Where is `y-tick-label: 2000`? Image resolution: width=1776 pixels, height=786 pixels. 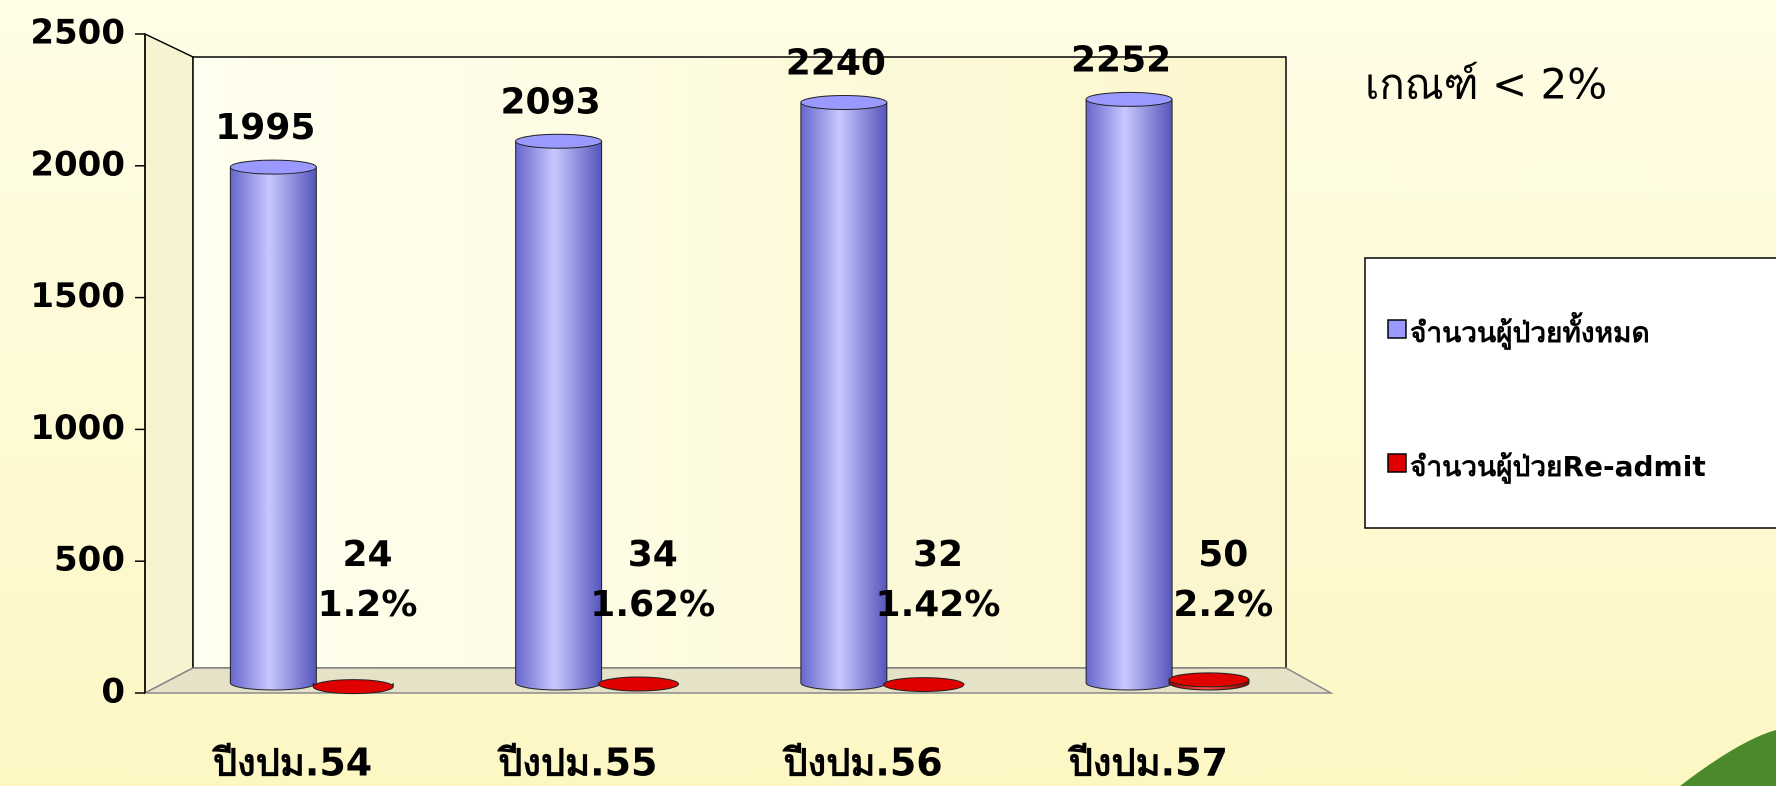 y-tick-label: 2000 is located at coordinates (77, 164).